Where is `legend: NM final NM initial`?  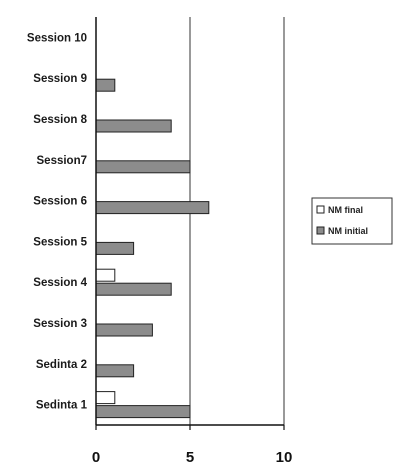 legend: NM final NM initial is located at coordinates (352, 221).